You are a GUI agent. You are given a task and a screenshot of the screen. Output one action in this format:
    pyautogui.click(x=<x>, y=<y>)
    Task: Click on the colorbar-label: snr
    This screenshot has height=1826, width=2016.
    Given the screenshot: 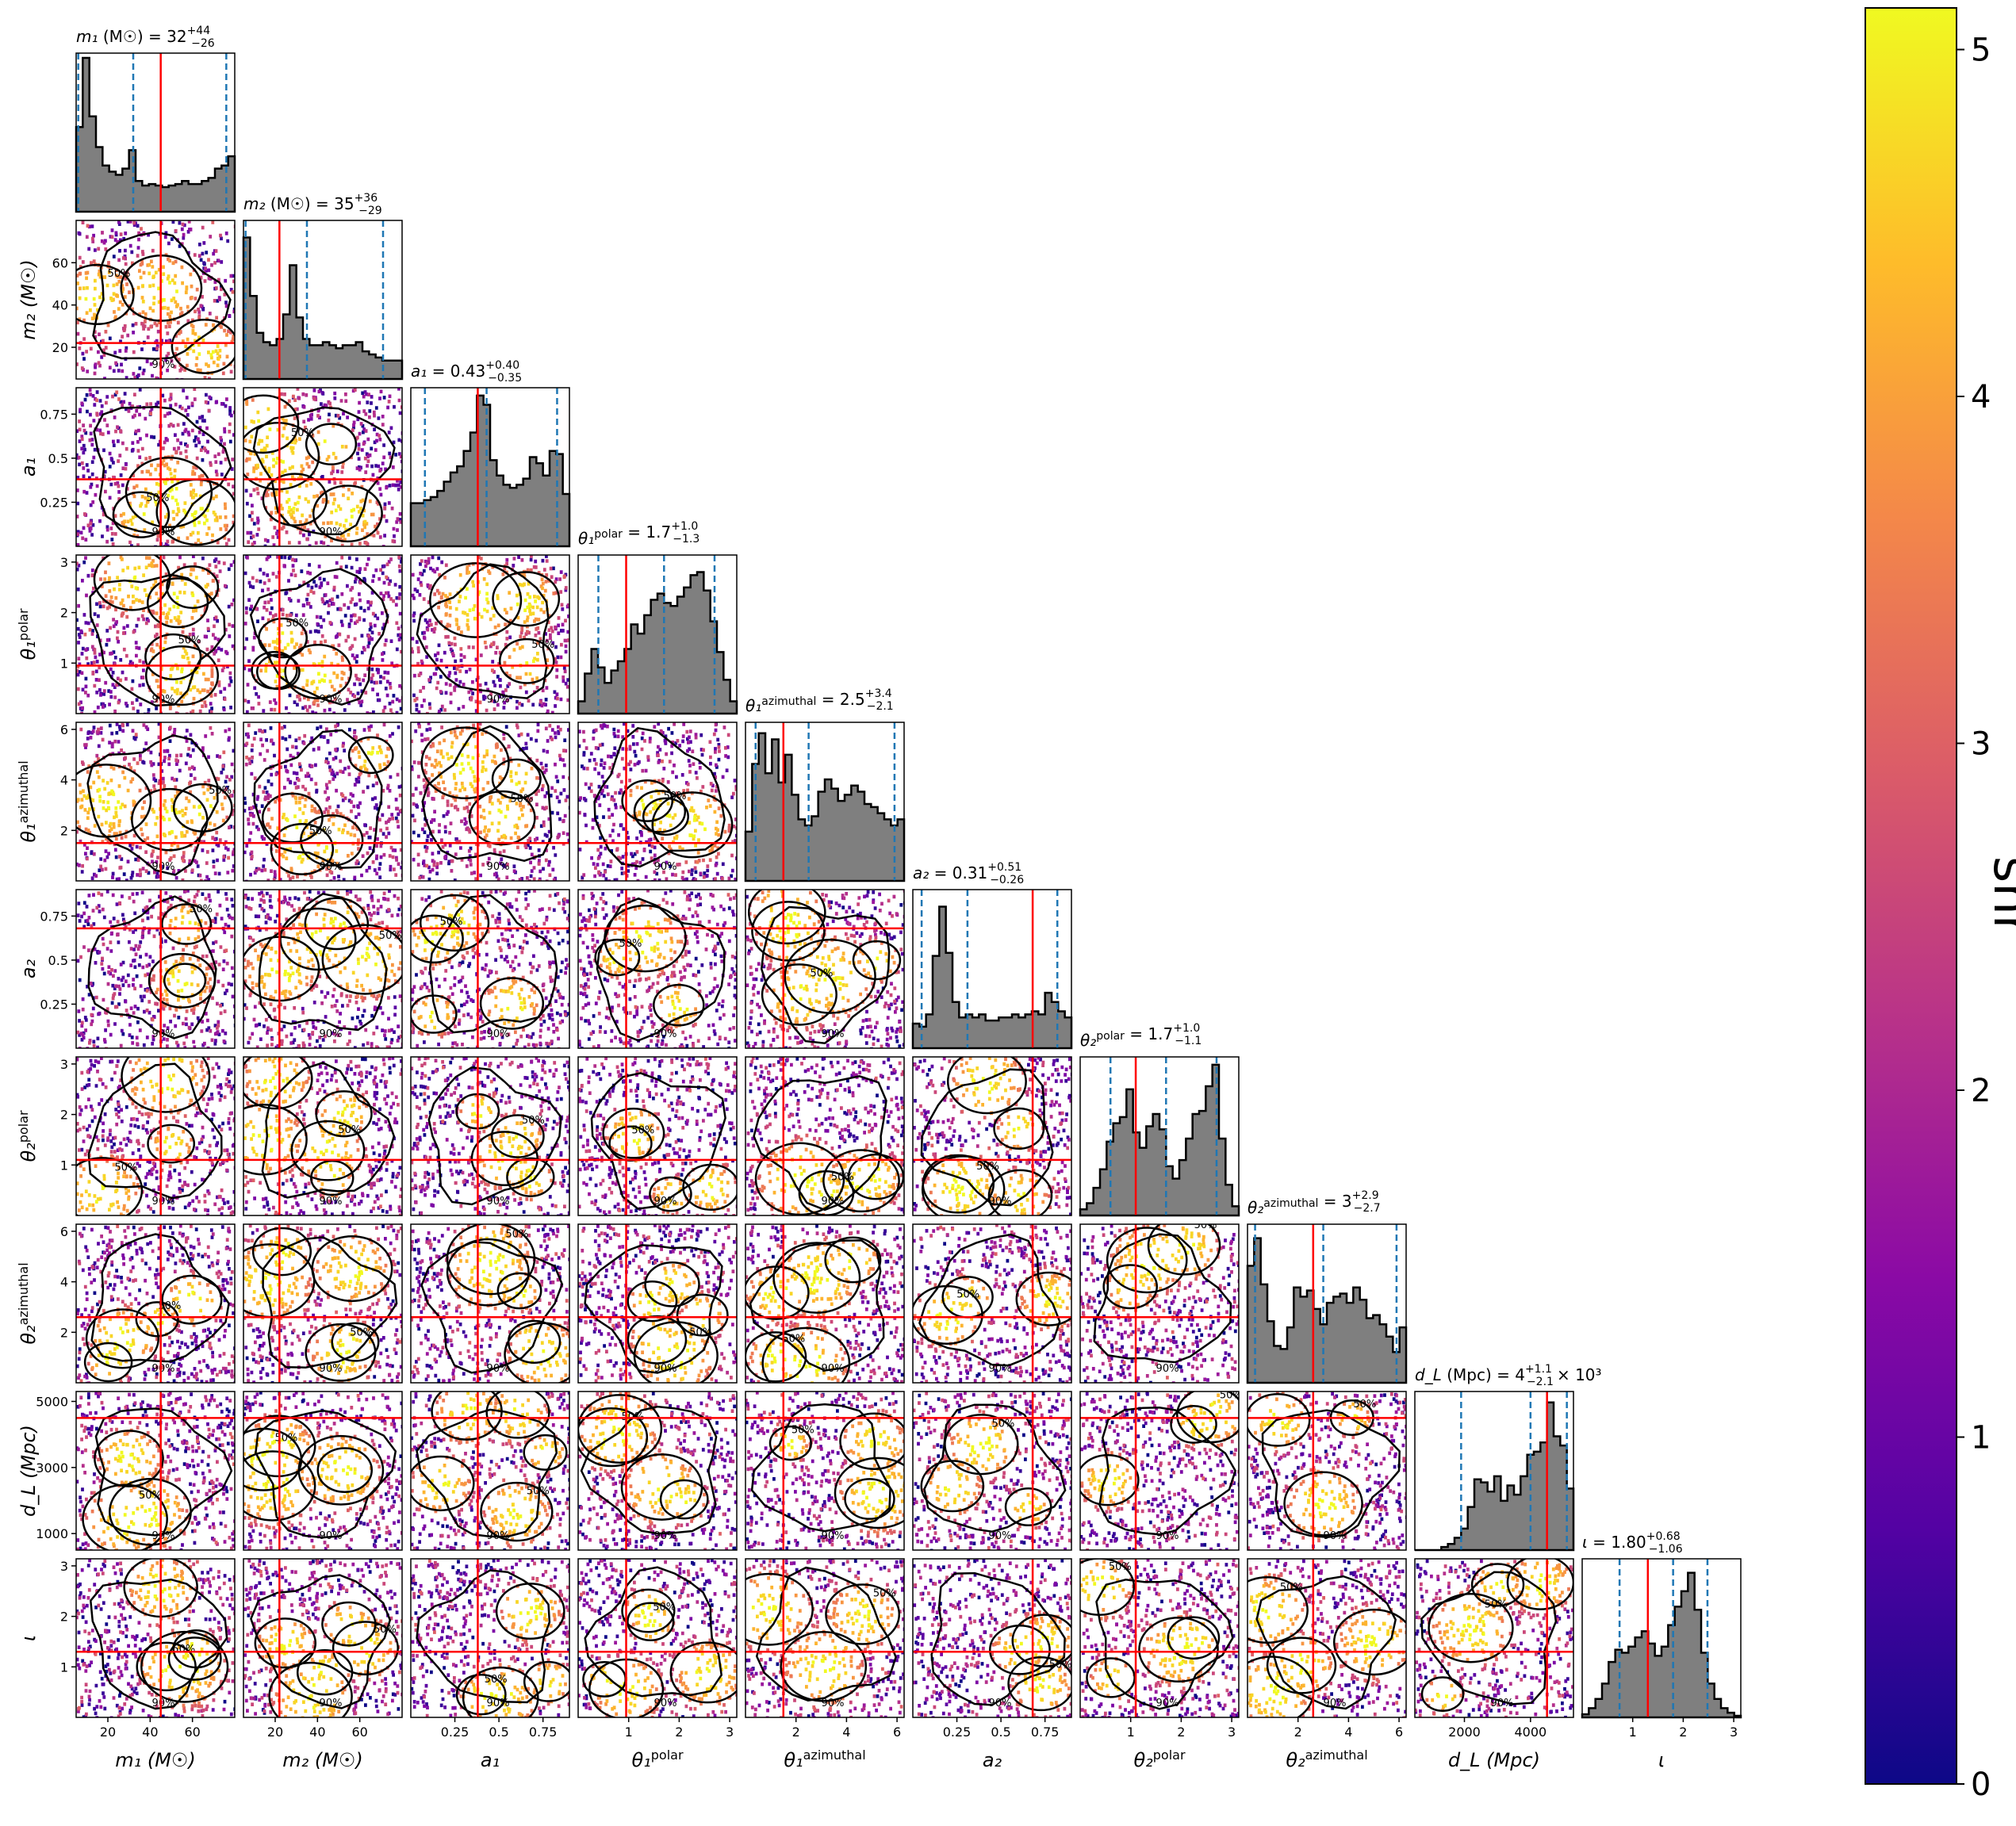 What is the action you would take?
    pyautogui.click(x=1999, y=896)
    